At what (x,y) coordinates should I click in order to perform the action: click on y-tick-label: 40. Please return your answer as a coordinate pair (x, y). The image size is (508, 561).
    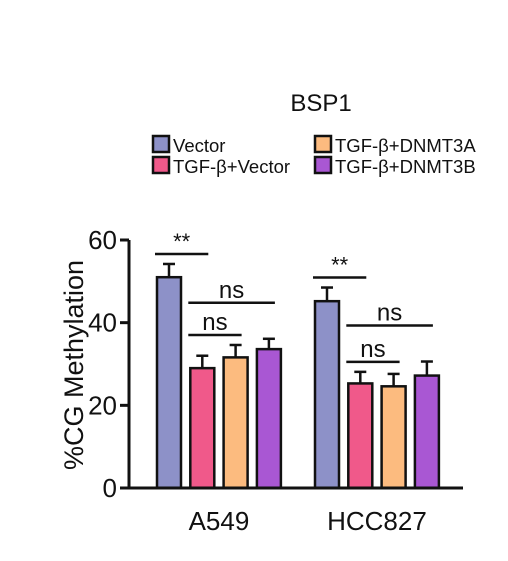
    Looking at the image, I should click on (102, 323).